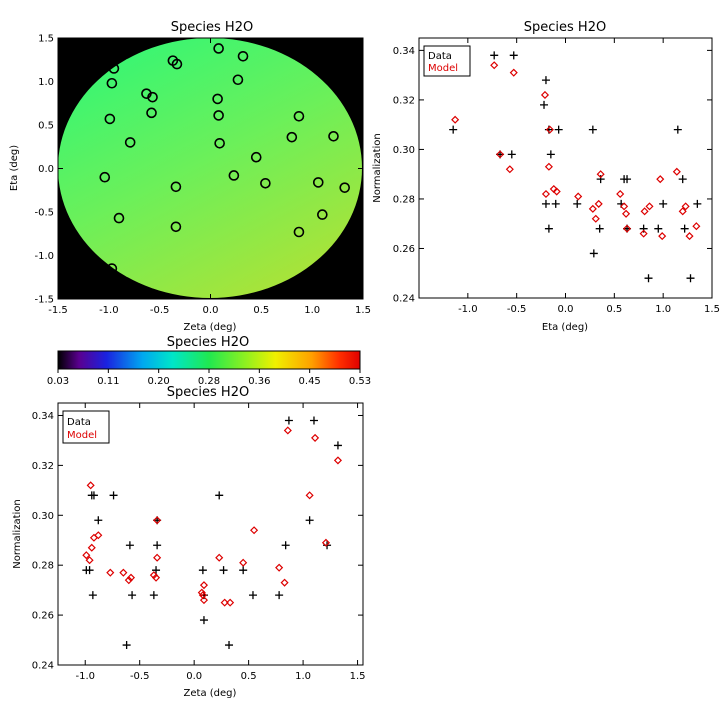 The image size is (720, 720). What do you see at coordinates (17, 534) in the screenshot?
I see `zeta-y-label: Normalization` at bounding box center [17, 534].